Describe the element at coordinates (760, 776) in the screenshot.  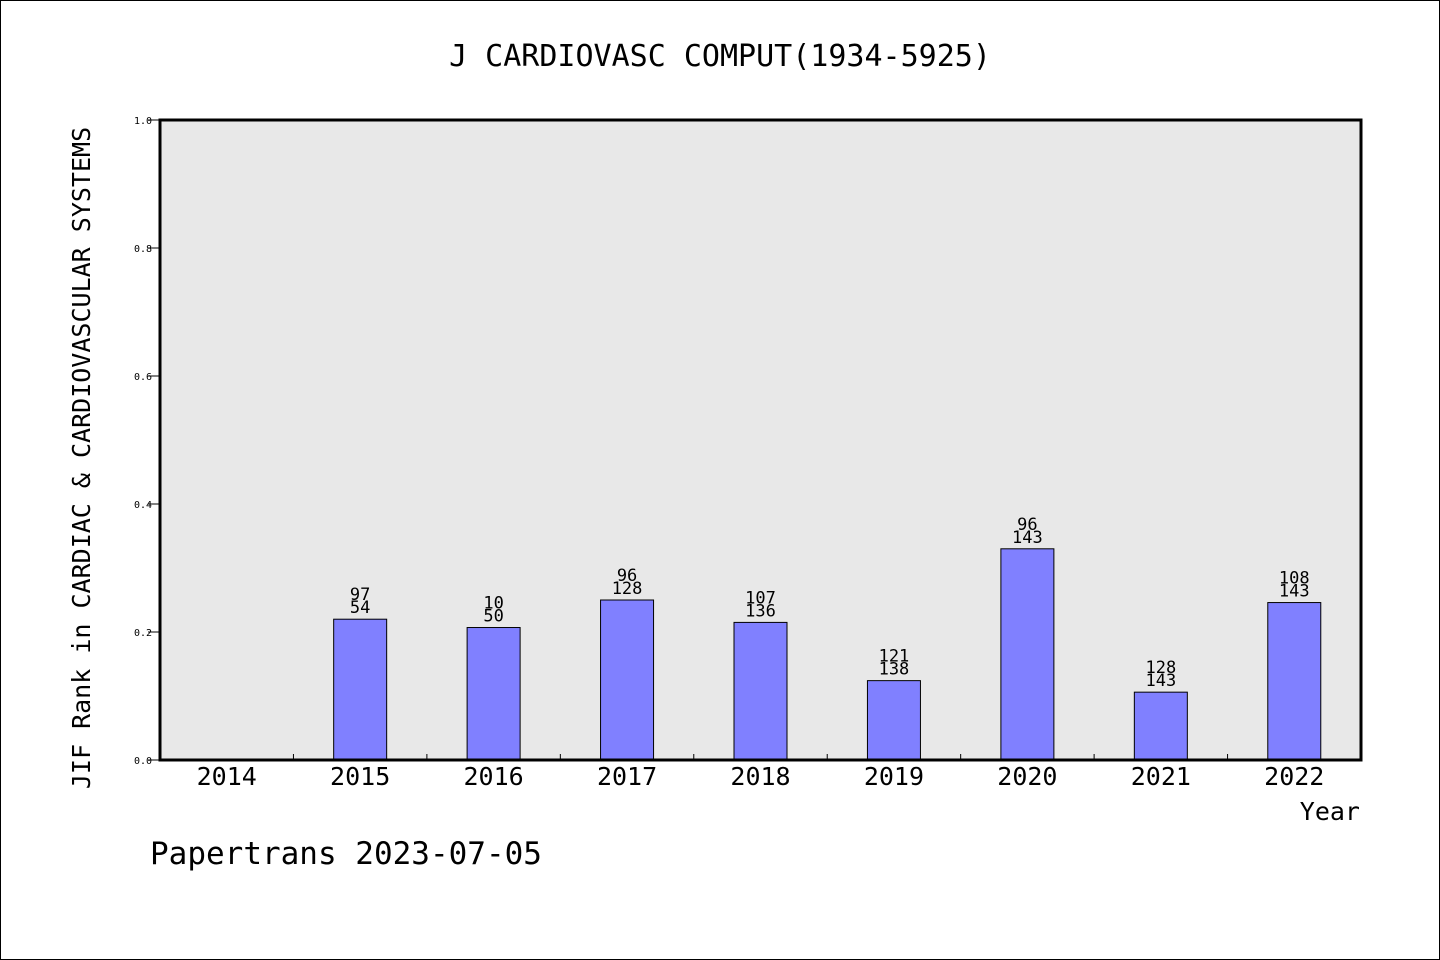
I see `x-tick-label: 2018` at that location.